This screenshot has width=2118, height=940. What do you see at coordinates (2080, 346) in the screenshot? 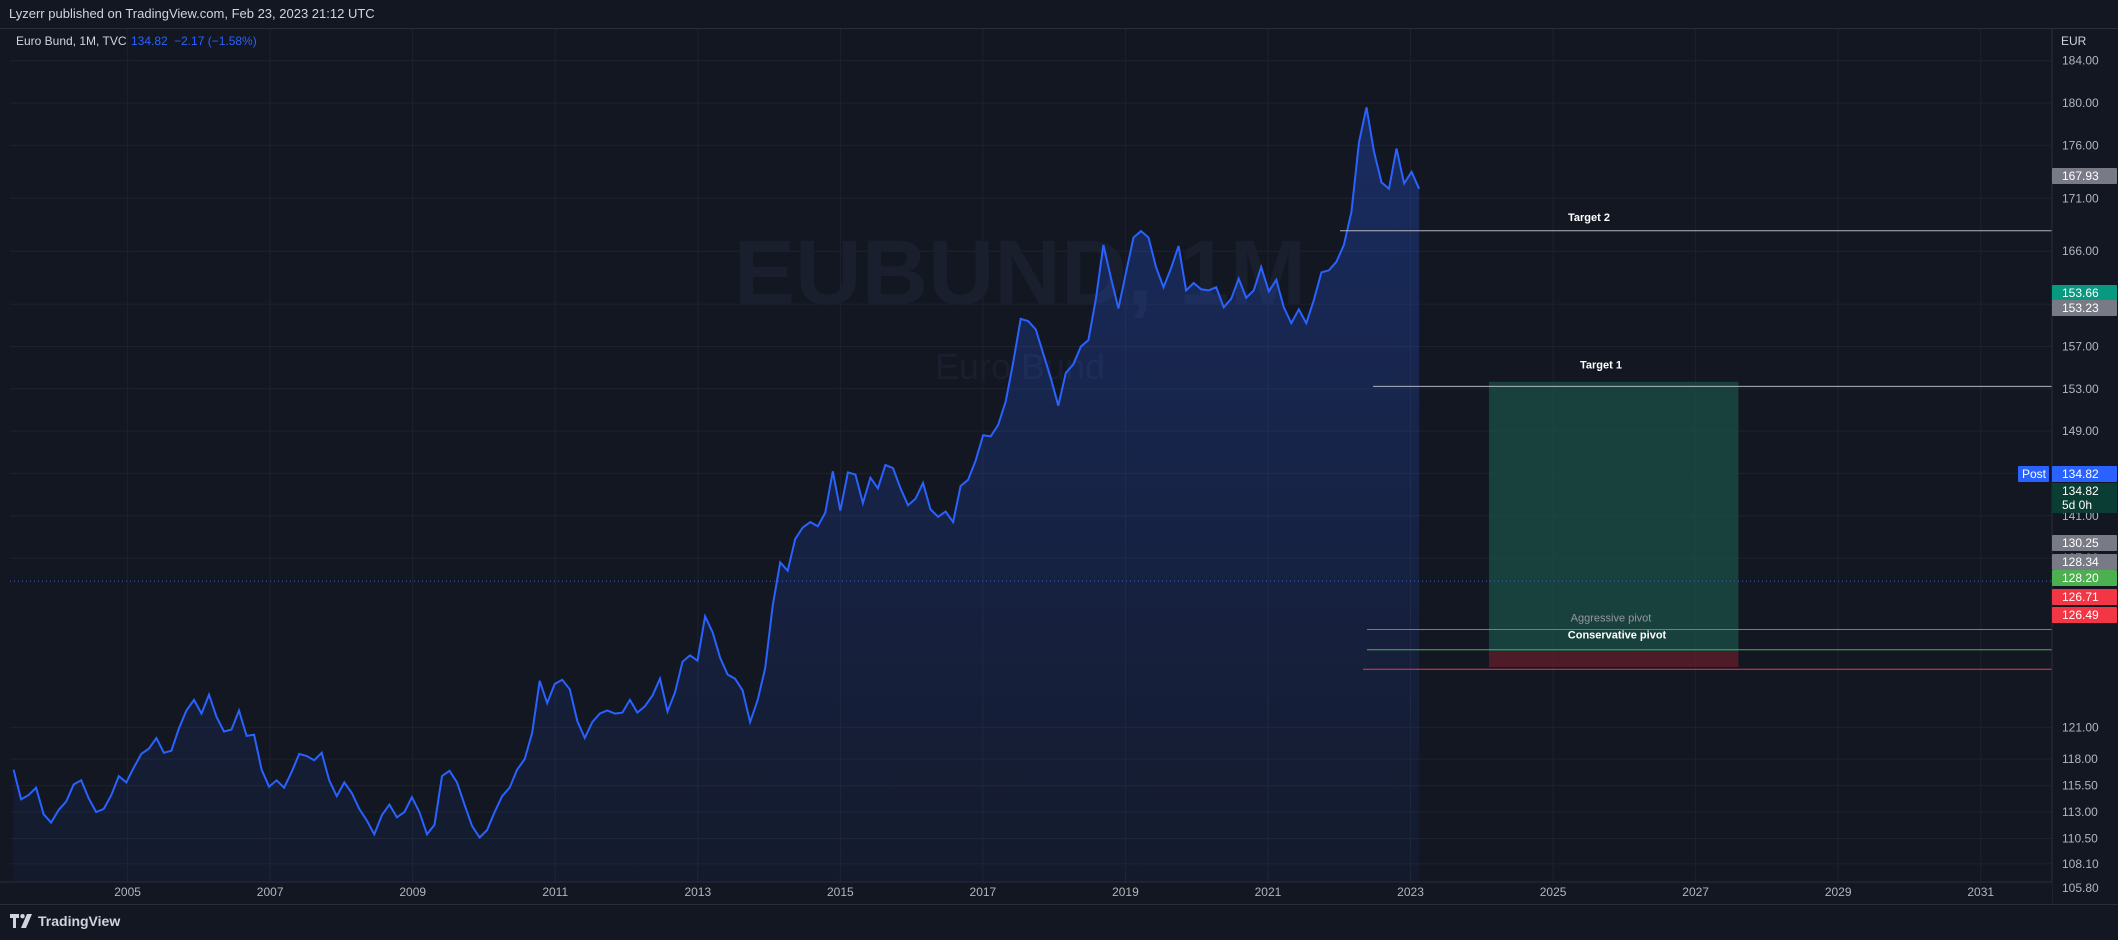
I see `price-tick-label: 157.00` at bounding box center [2080, 346].